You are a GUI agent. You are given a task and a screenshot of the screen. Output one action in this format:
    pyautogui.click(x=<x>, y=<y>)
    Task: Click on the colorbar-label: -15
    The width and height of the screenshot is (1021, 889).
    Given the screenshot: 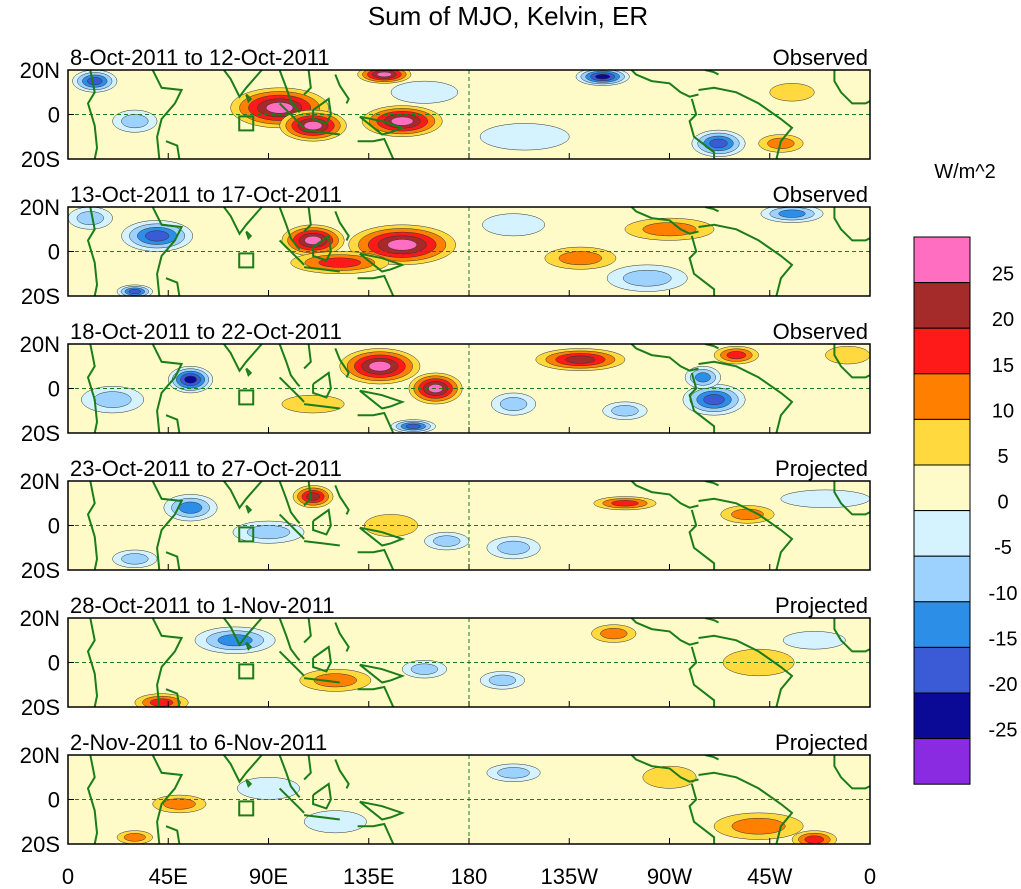 What is the action you would take?
    pyautogui.click(x=1003, y=639)
    